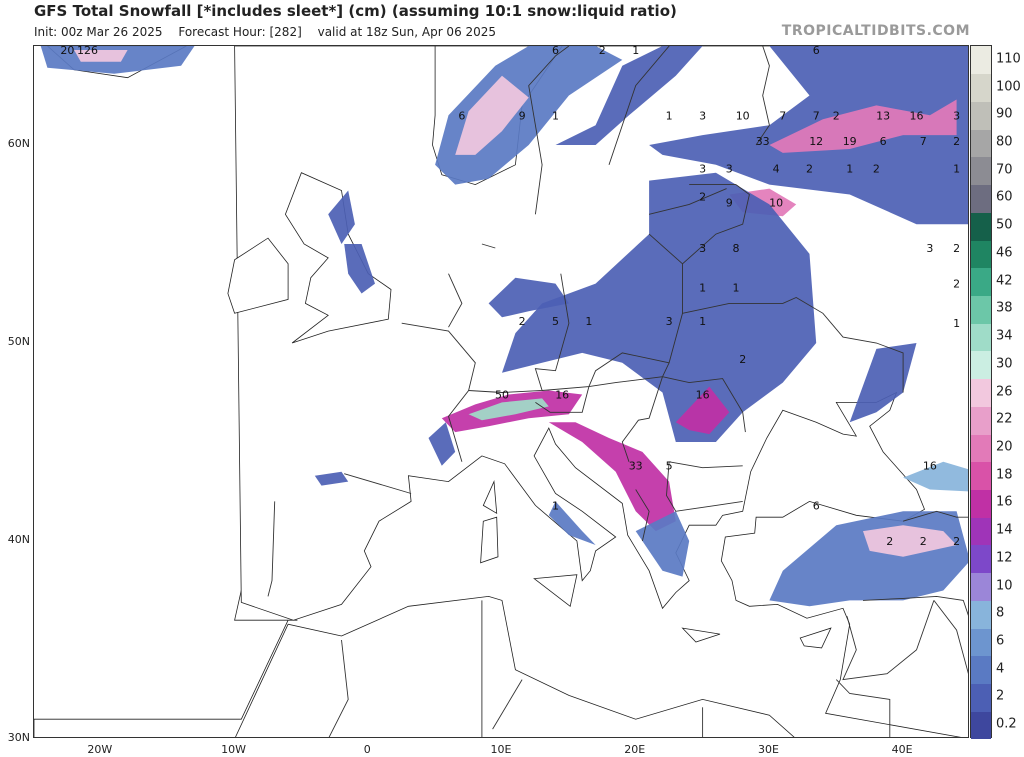  Describe the element at coordinates (18, 737) in the screenshot. I see `latitude-label: 30N` at that location.